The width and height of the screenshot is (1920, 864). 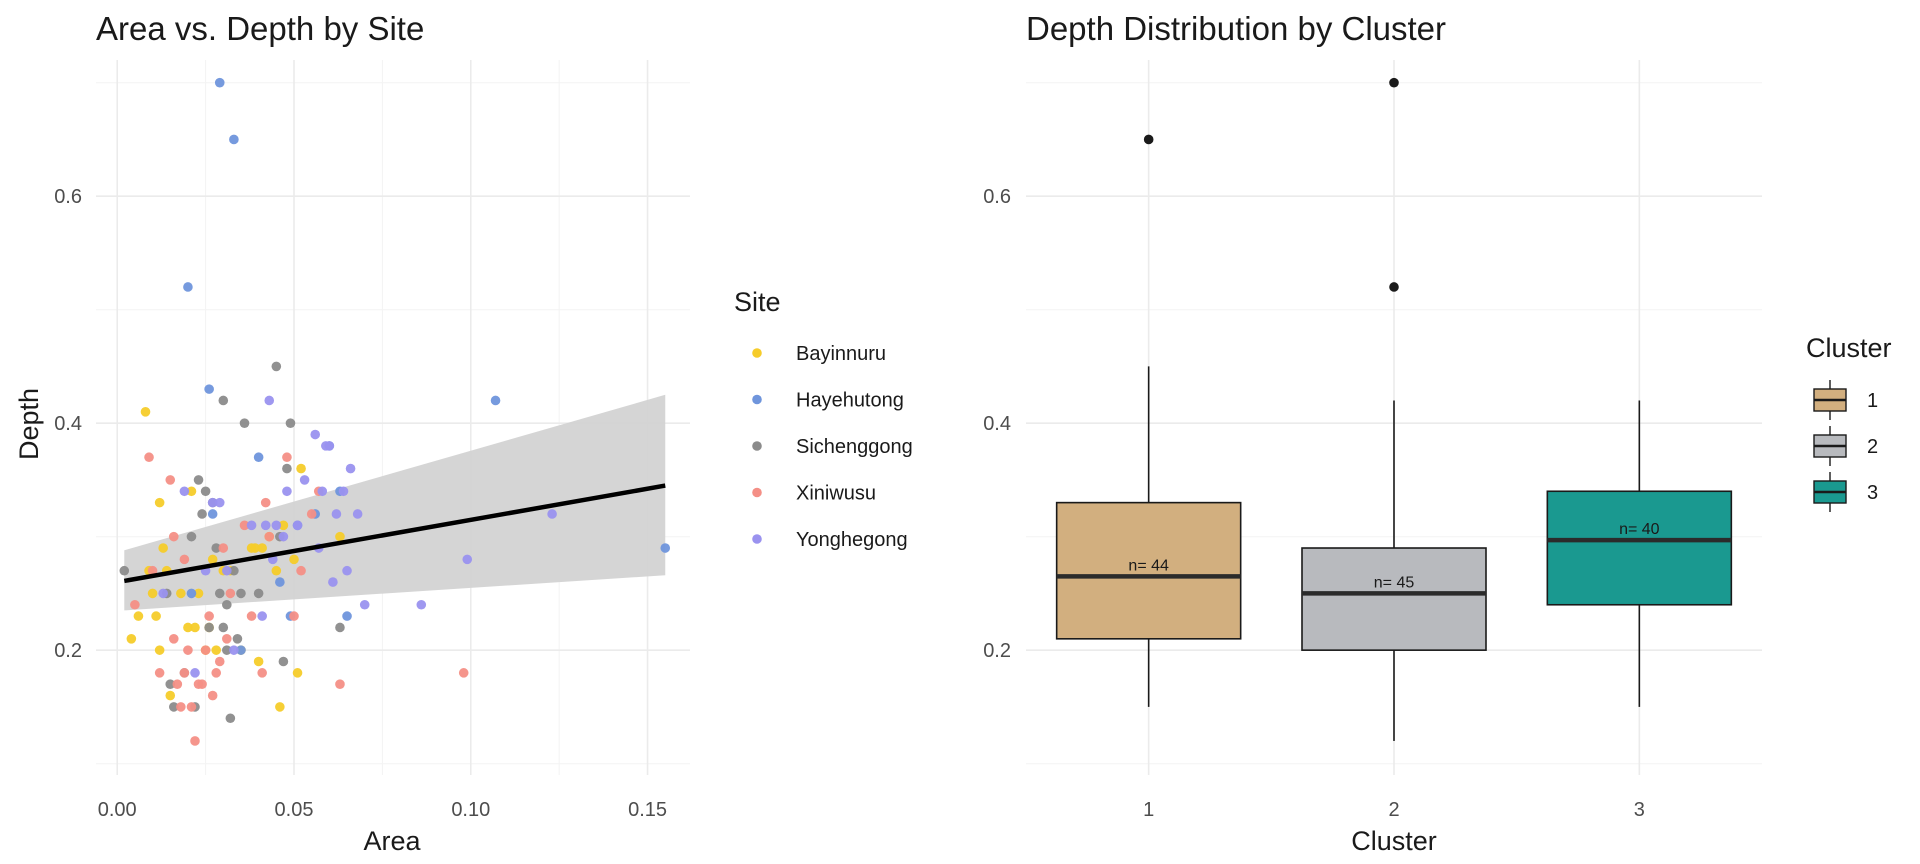 What do you see at coordinates (1148, 570) in the screenshot?
I see `box-body` at bounding box center [1148, 570].